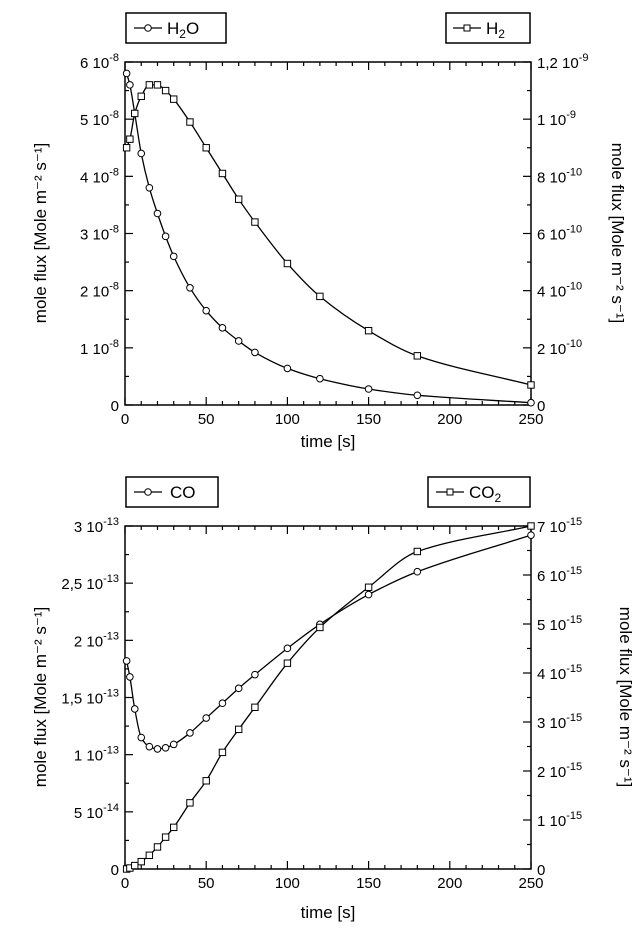  I want to click on series-line-co, so click(328, 642).